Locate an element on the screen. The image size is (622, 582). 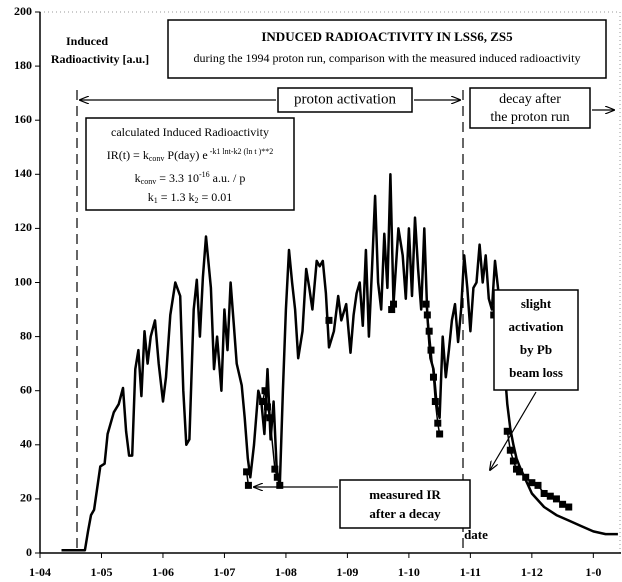
formula: kconv = 3.3 10-16 a.u. / p is located at coordinates (190, 178).